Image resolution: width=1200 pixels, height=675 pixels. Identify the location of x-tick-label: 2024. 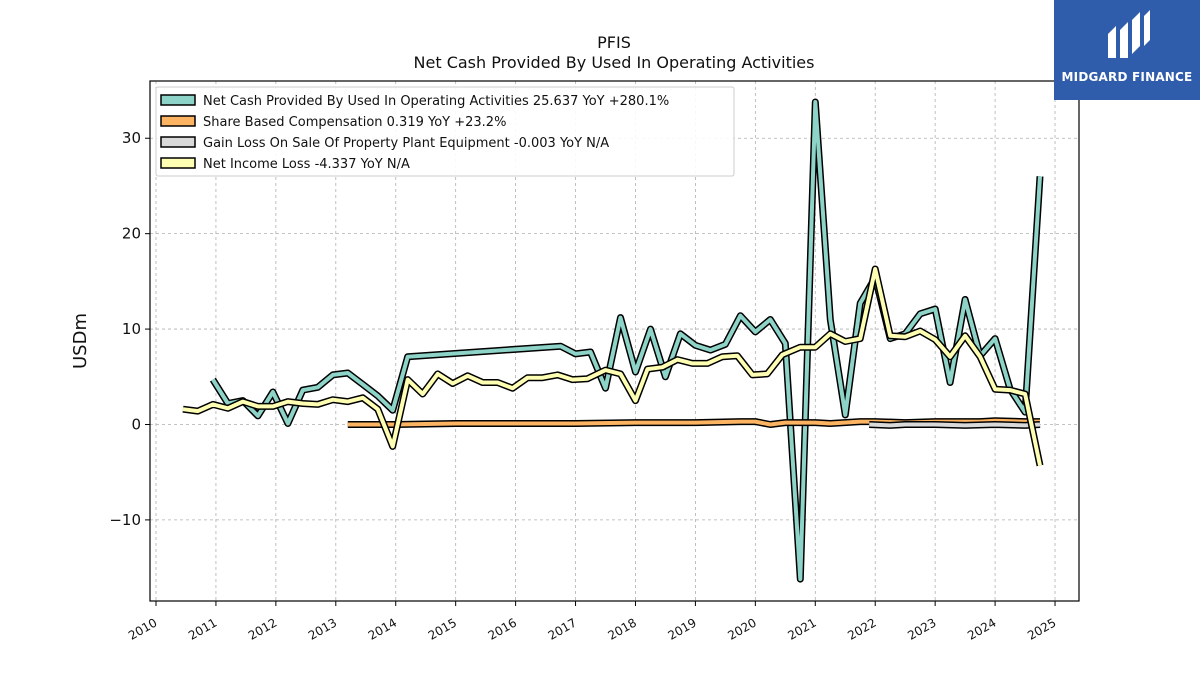
(981, 628).